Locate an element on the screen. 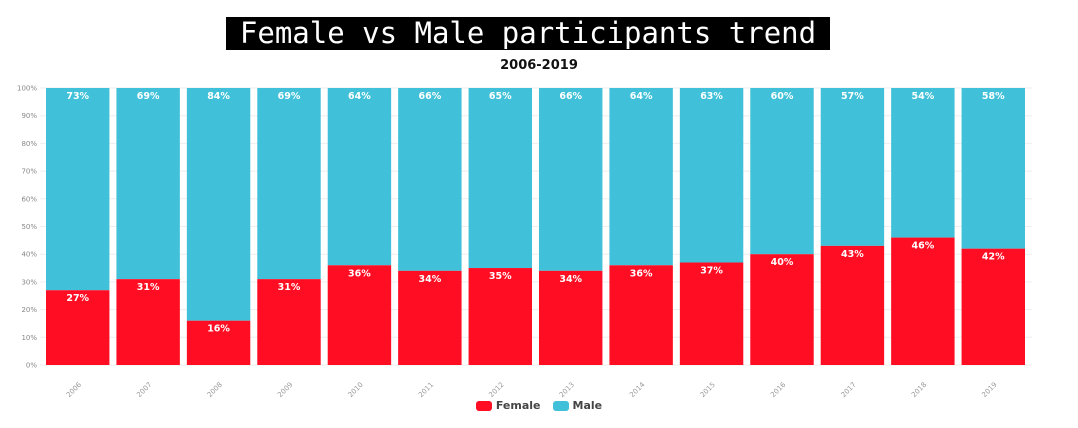  y-tick-label: 10% is located at coordinates (29, 338).